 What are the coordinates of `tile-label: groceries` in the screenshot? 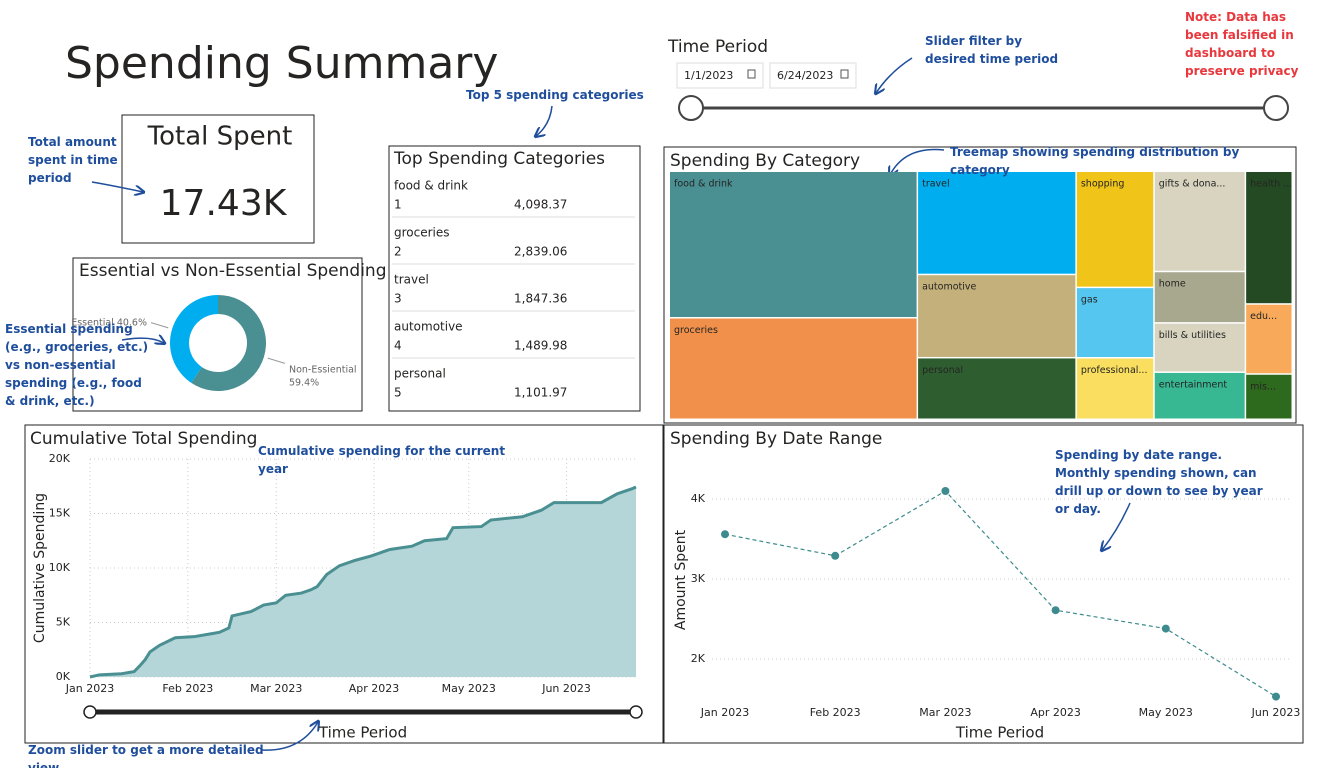 It's located at (696, 330).